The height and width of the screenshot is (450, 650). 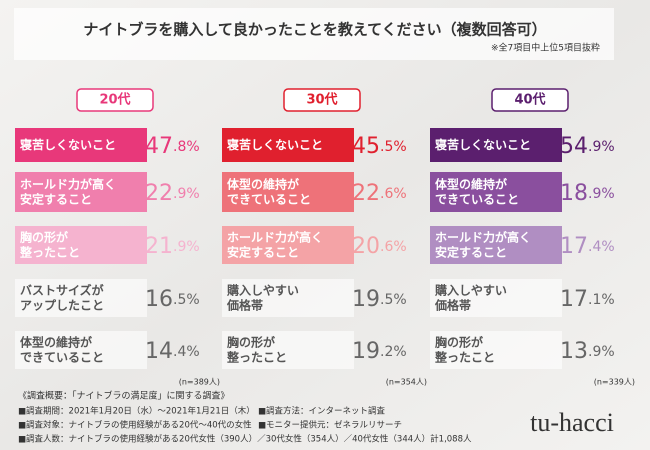 What do you see at coordinates (587, 351) in the screenshot?
I see `value-label: 13.9%` at bounding box center [587, 351].